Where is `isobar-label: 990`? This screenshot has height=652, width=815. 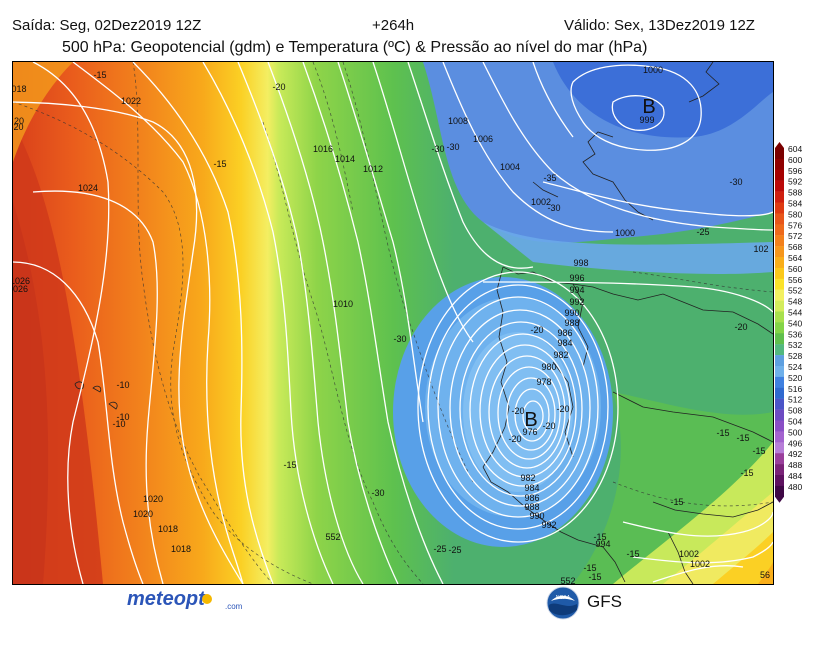
isobar-label: 990 is located at coordinates (571, 313).